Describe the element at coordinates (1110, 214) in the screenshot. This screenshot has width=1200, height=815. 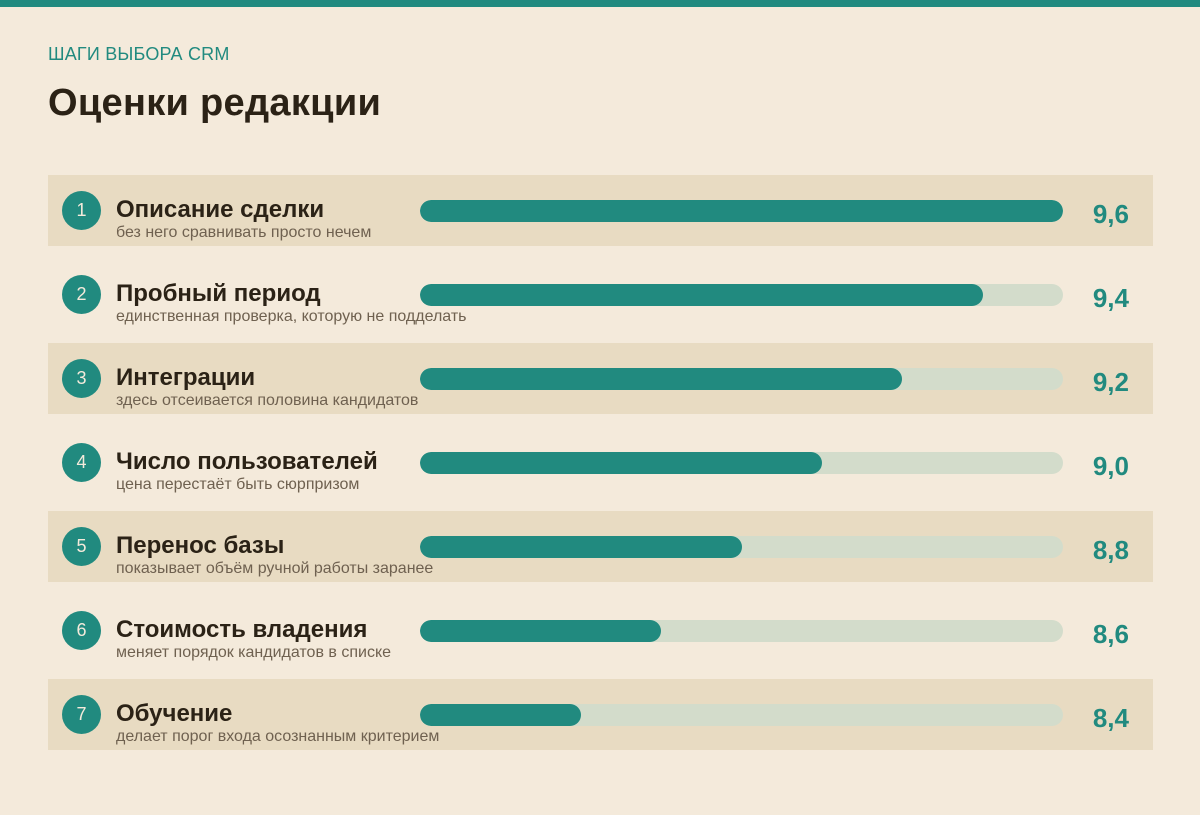
I see `score-value: 9,6` at that location.